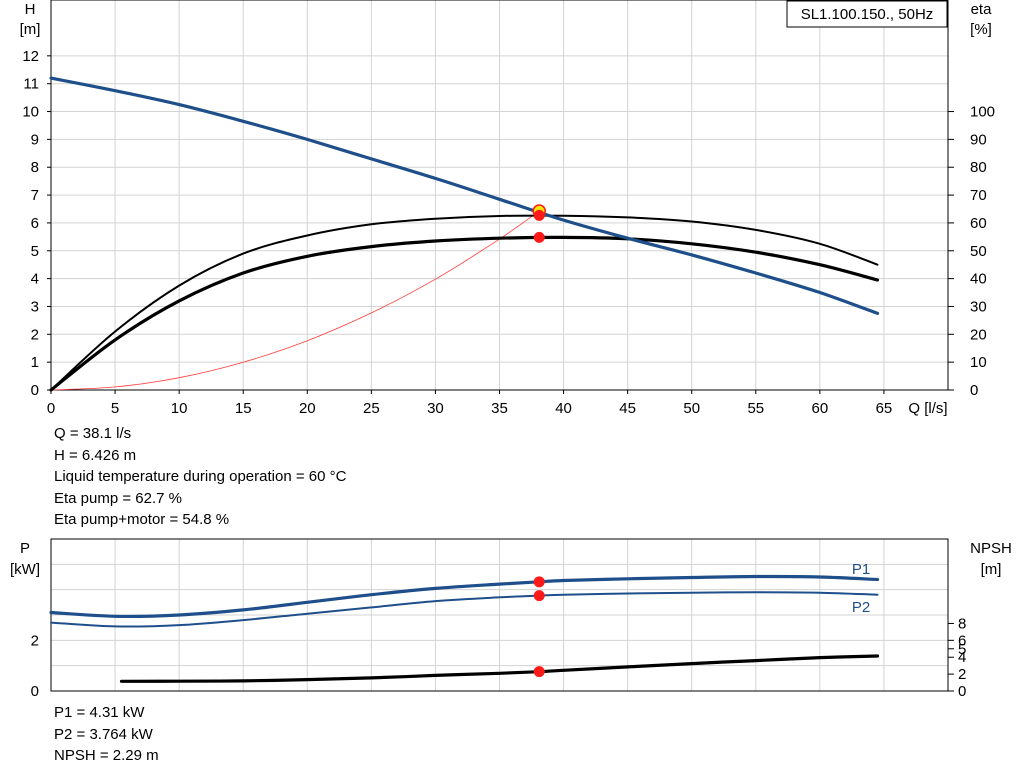  What do you see at coordinates (499, 668) in the screenshot?
I see `npsh-curve` at bounding box center [499, 668].